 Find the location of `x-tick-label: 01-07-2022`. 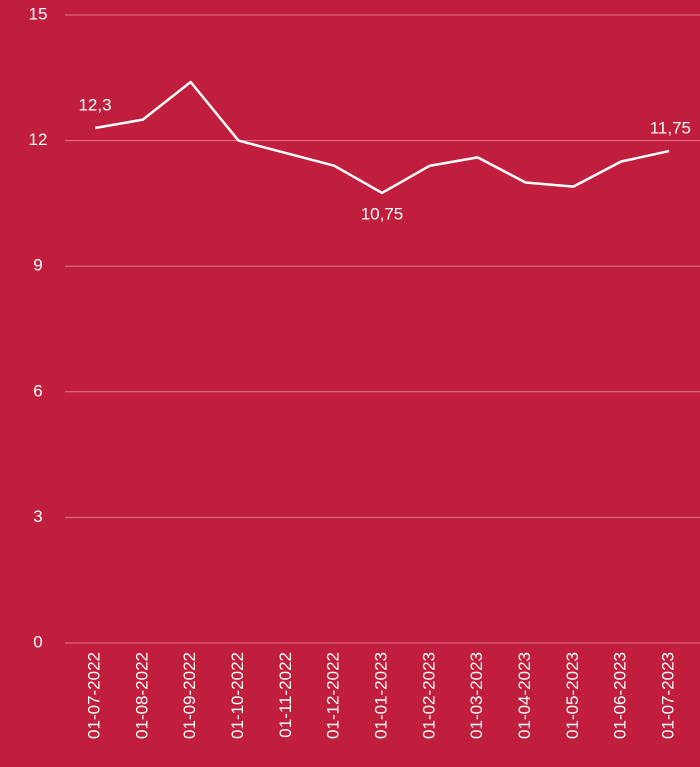

x-tick-label: 01-07-2022 is located at coordinates (93, 695).